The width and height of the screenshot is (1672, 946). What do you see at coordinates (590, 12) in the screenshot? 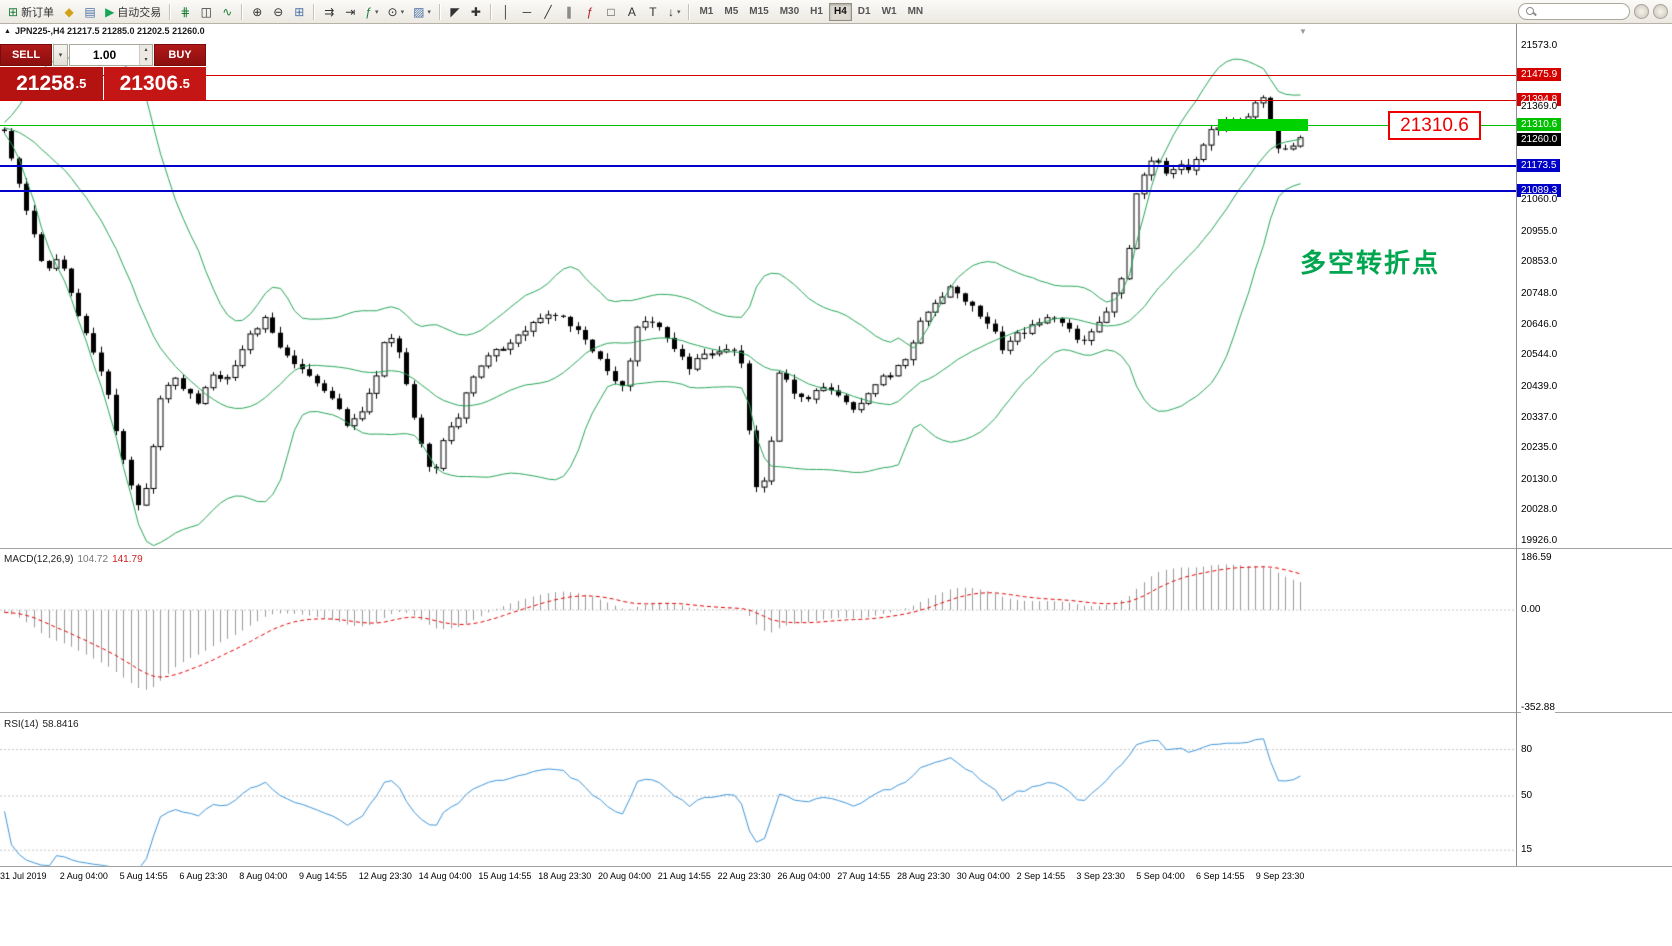
I see `fibonacci-button: ƒ` at bounding box center [590, 12].